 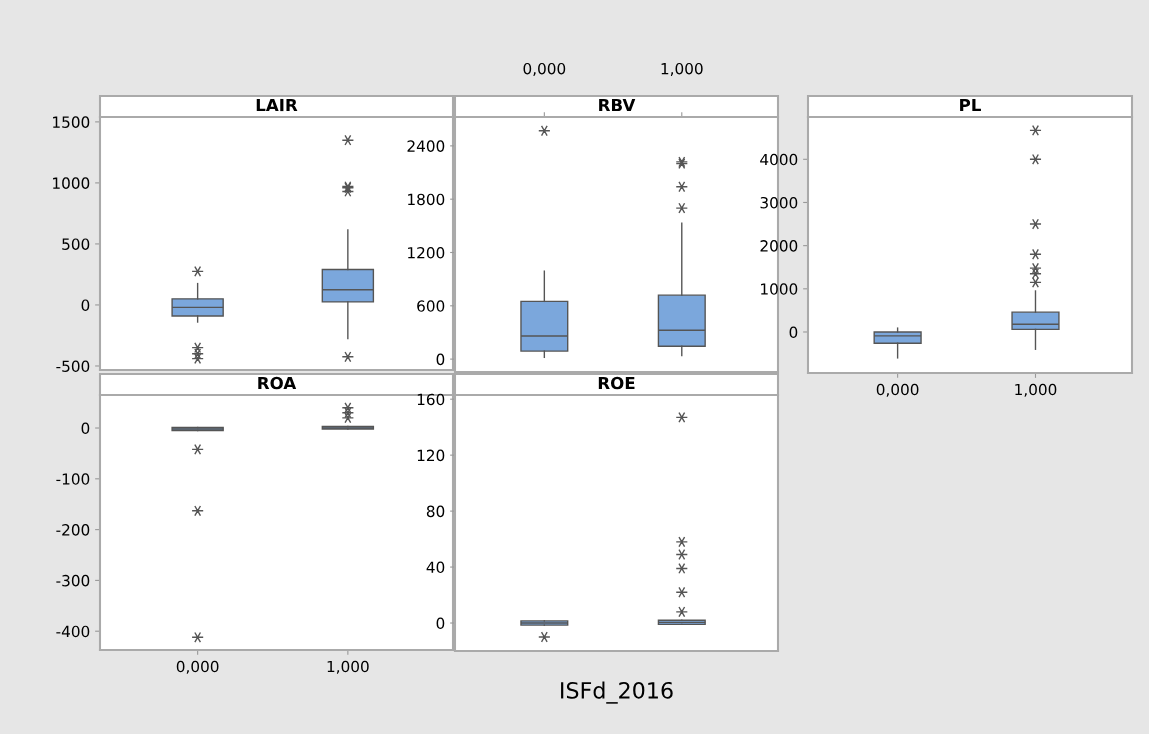 What do you see at coordinates (435, 511) in the screenshot?
I see `y-tick-label: 80` at bounding box center [435, 511].